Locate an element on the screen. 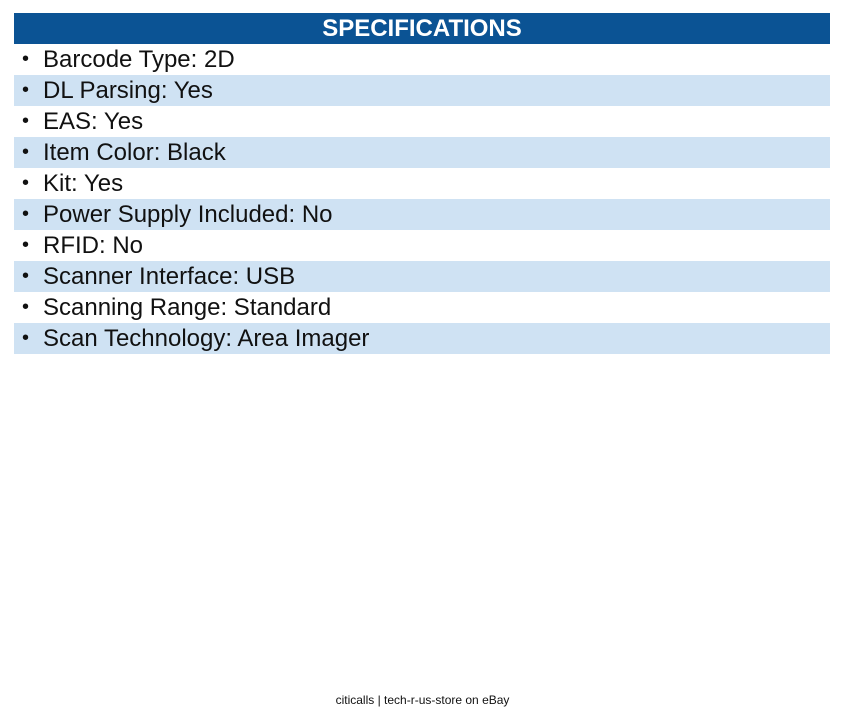 This screenshot has height=719, width=845. spec-item: RFID: No is located at coordinates (422, 245).